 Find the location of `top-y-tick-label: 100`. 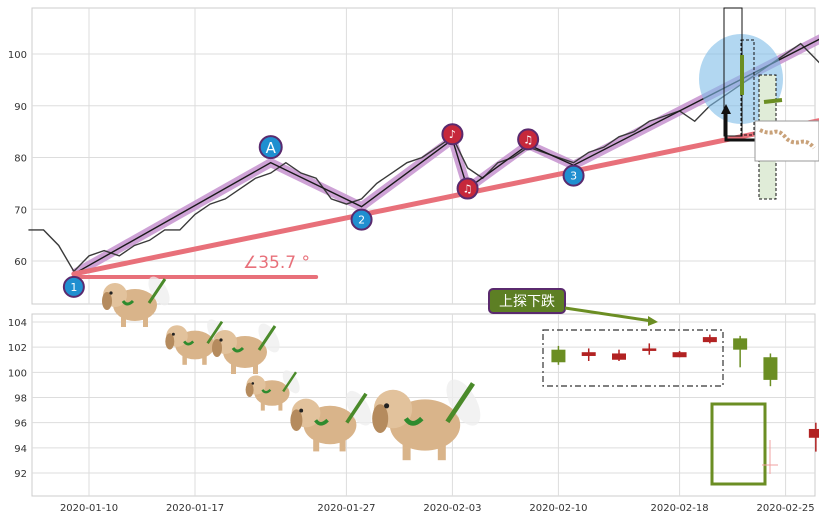

top-y-tick-label: 100 is located at coordinates (17, 55).